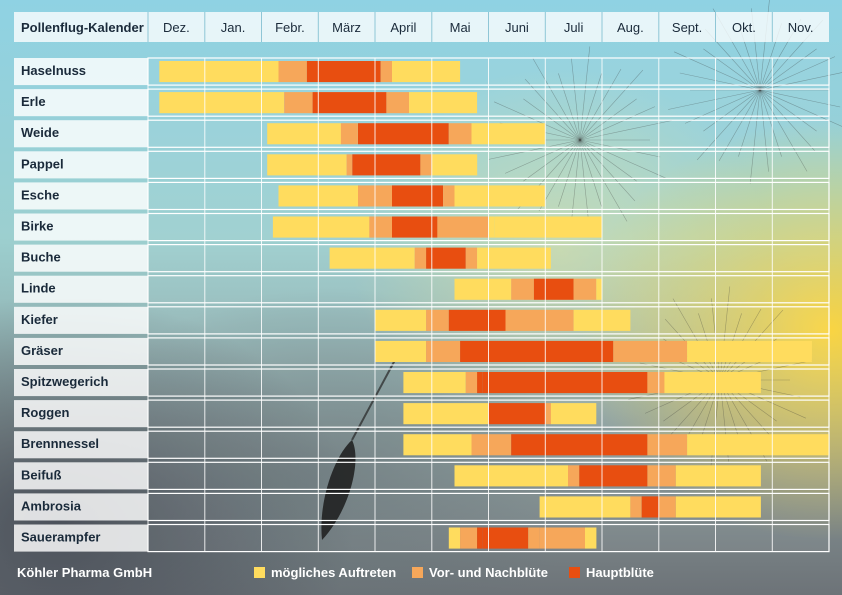  I want to click on month-label: April, so click(403, 27).